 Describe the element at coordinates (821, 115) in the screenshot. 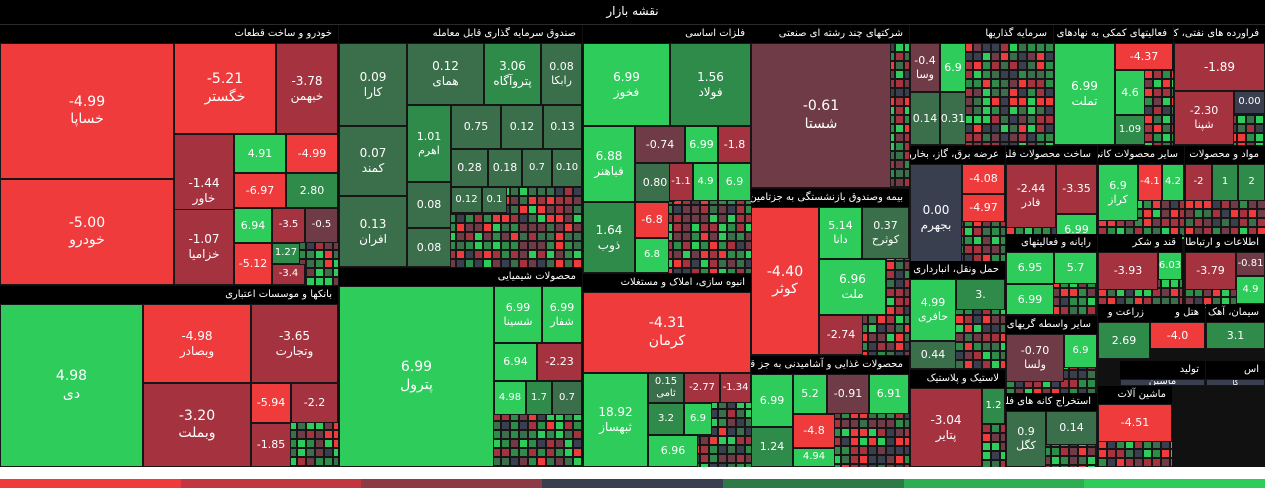

I see `stock-tile: -0.61 شستا` at that location.